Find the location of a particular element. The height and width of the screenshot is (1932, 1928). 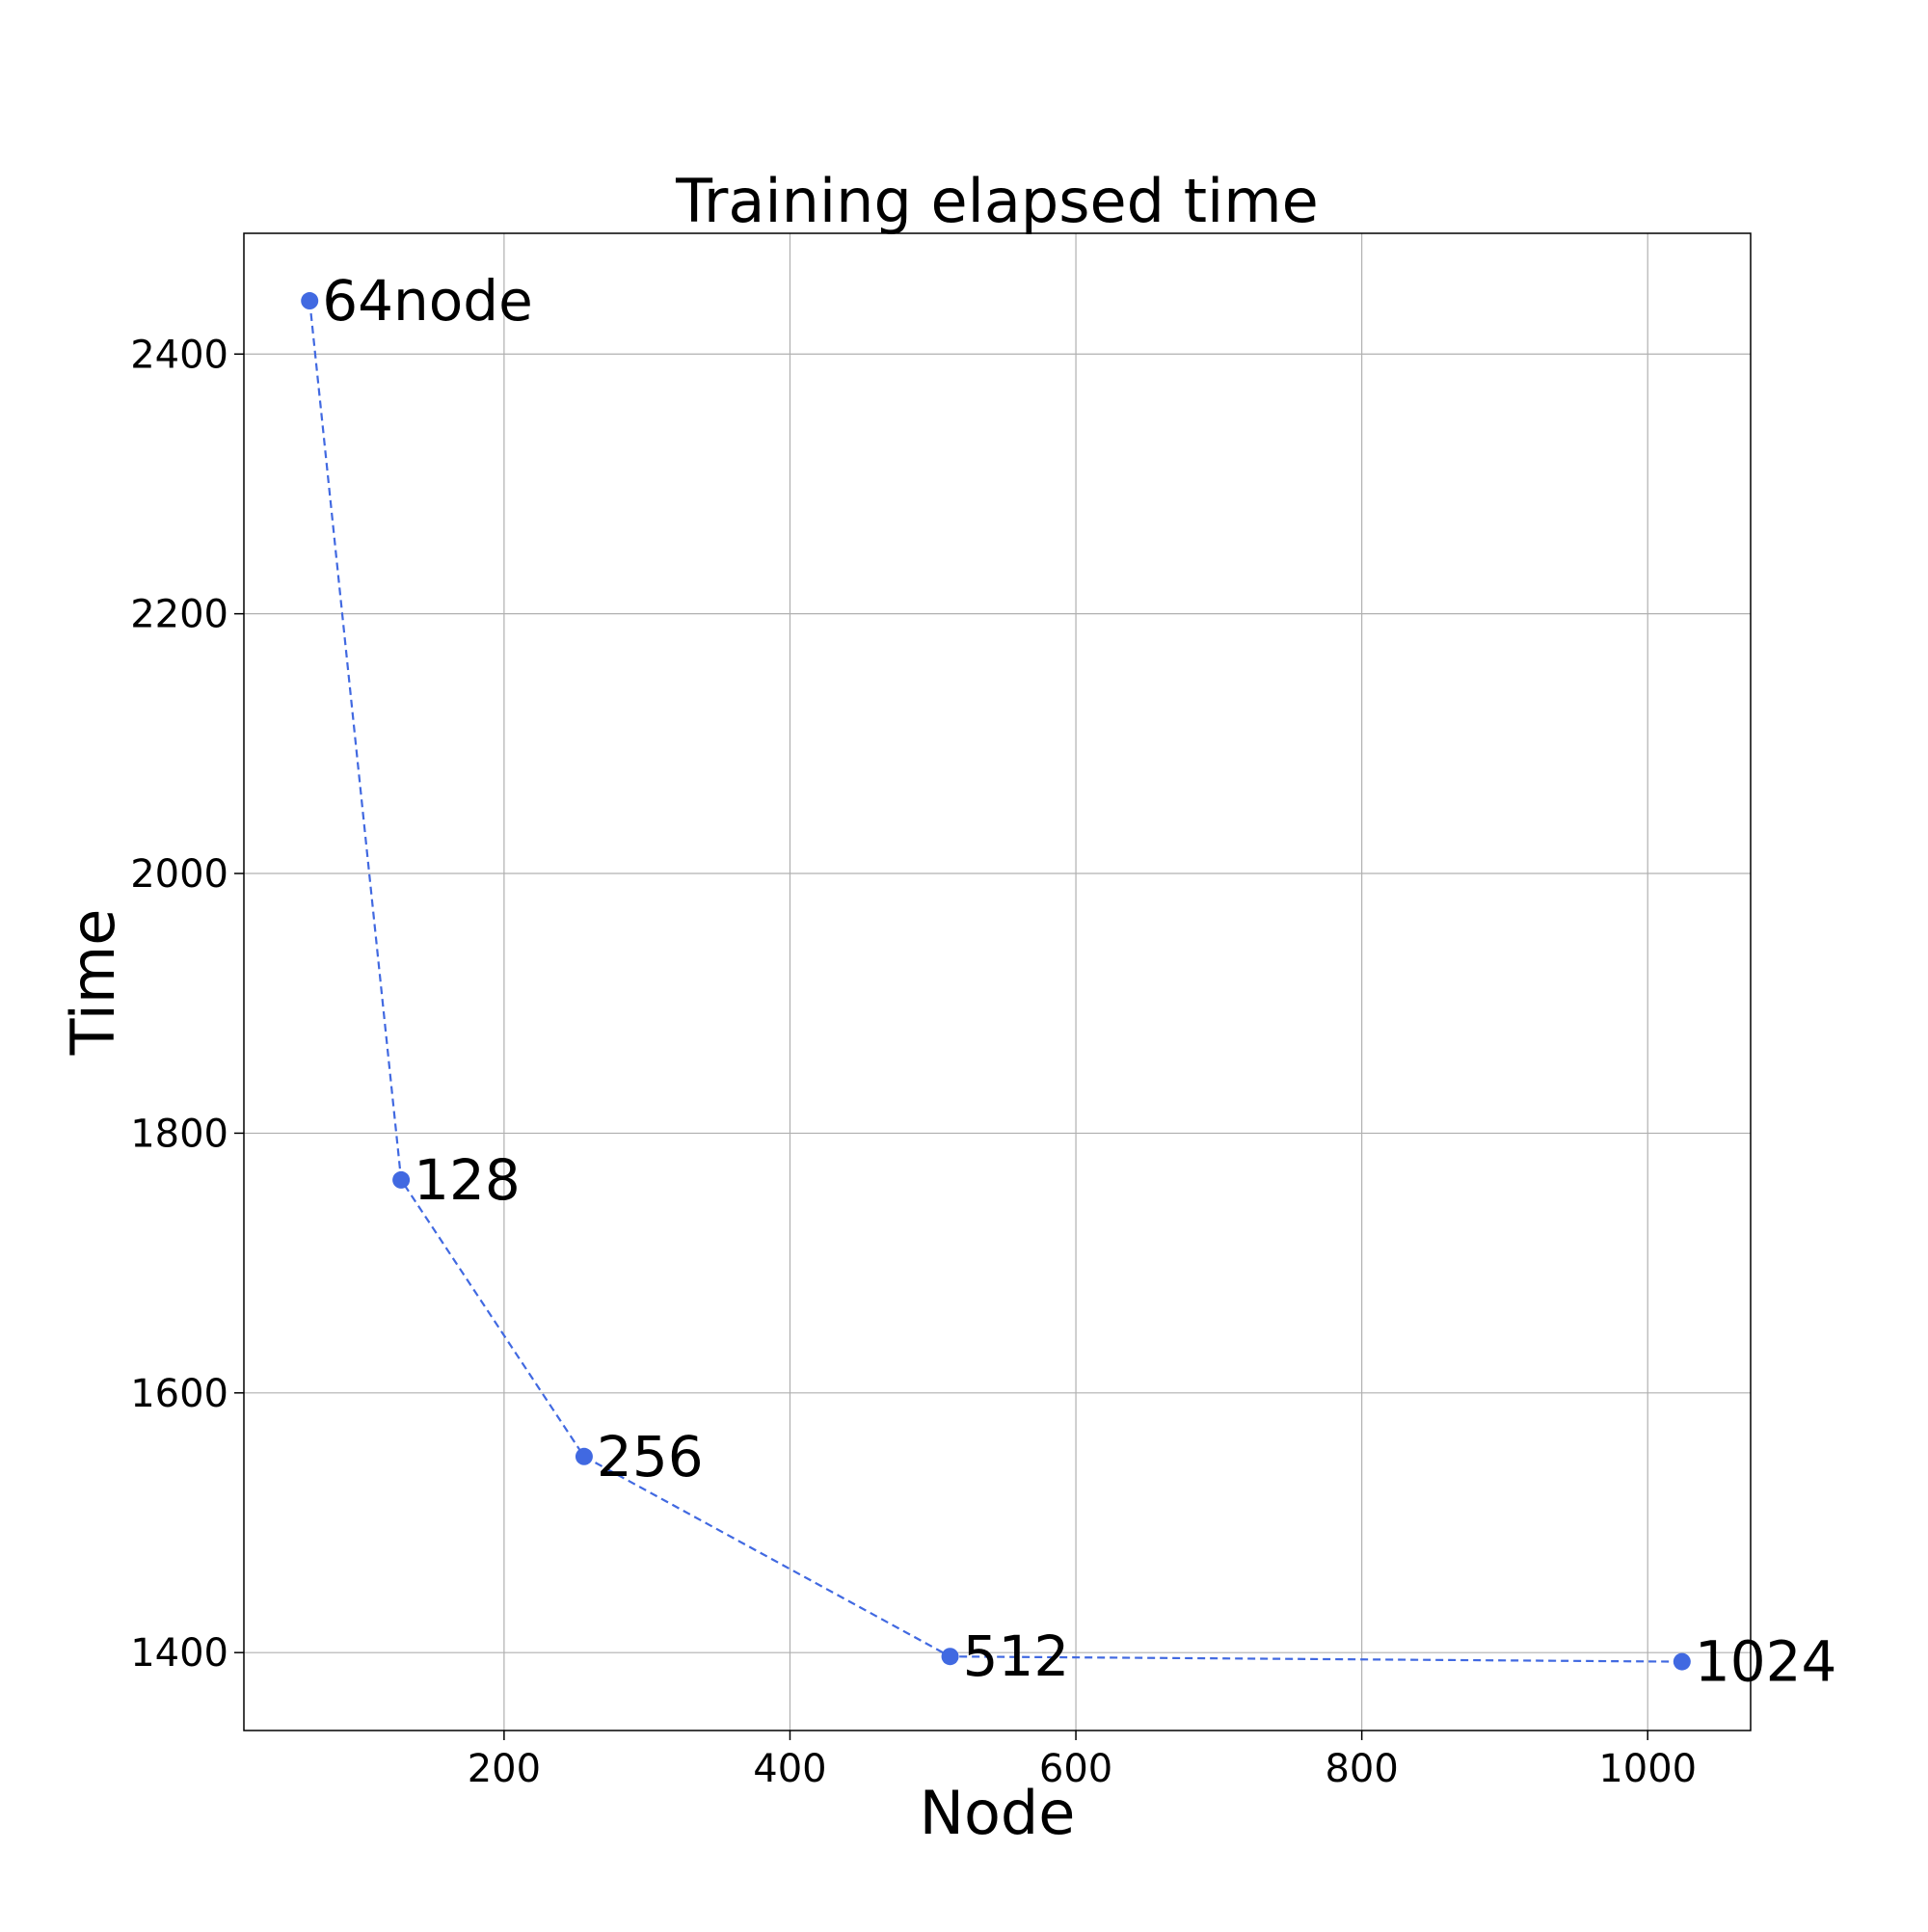

point-label: 64node is located at coordinates (428, 301).